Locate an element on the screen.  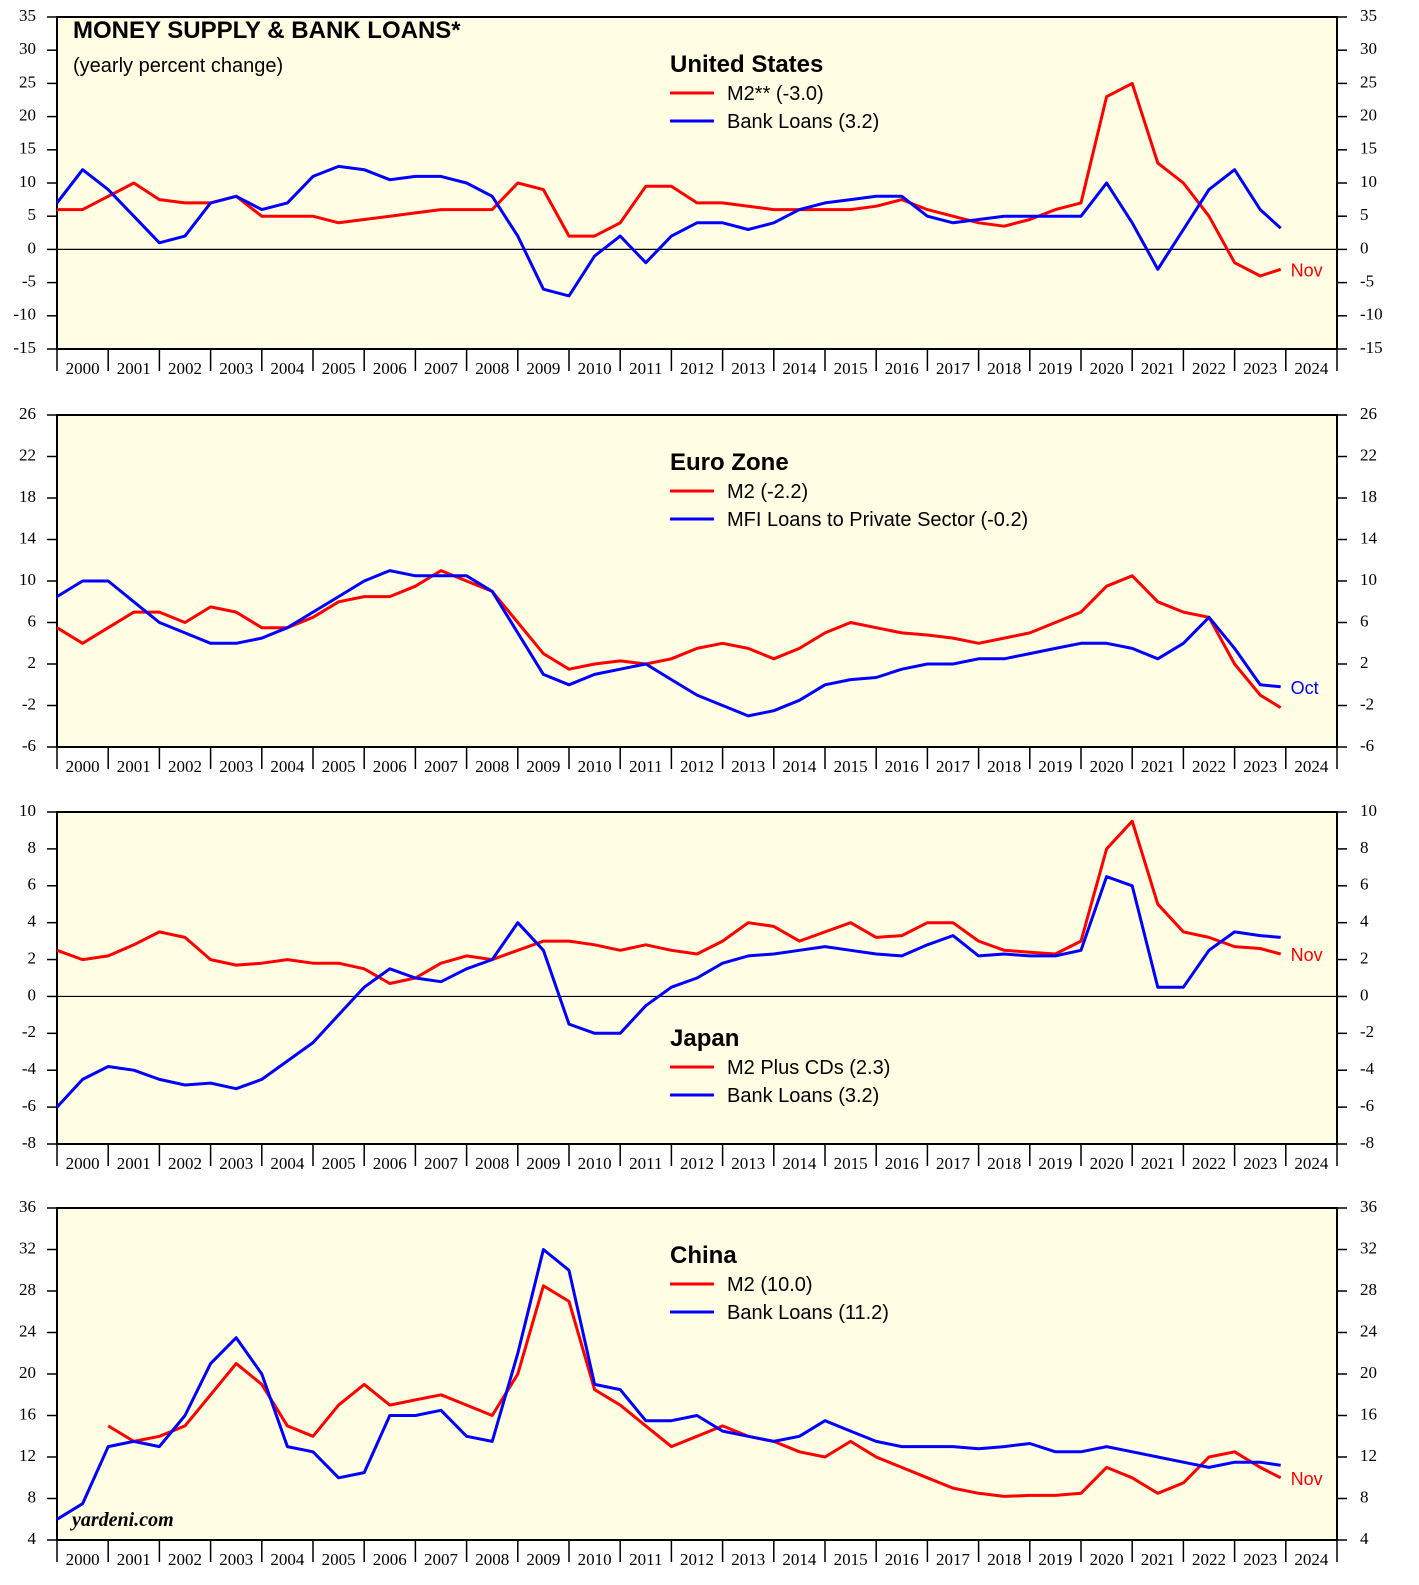
x-tick-label: 2018 is located at coordinates (1004, 766).